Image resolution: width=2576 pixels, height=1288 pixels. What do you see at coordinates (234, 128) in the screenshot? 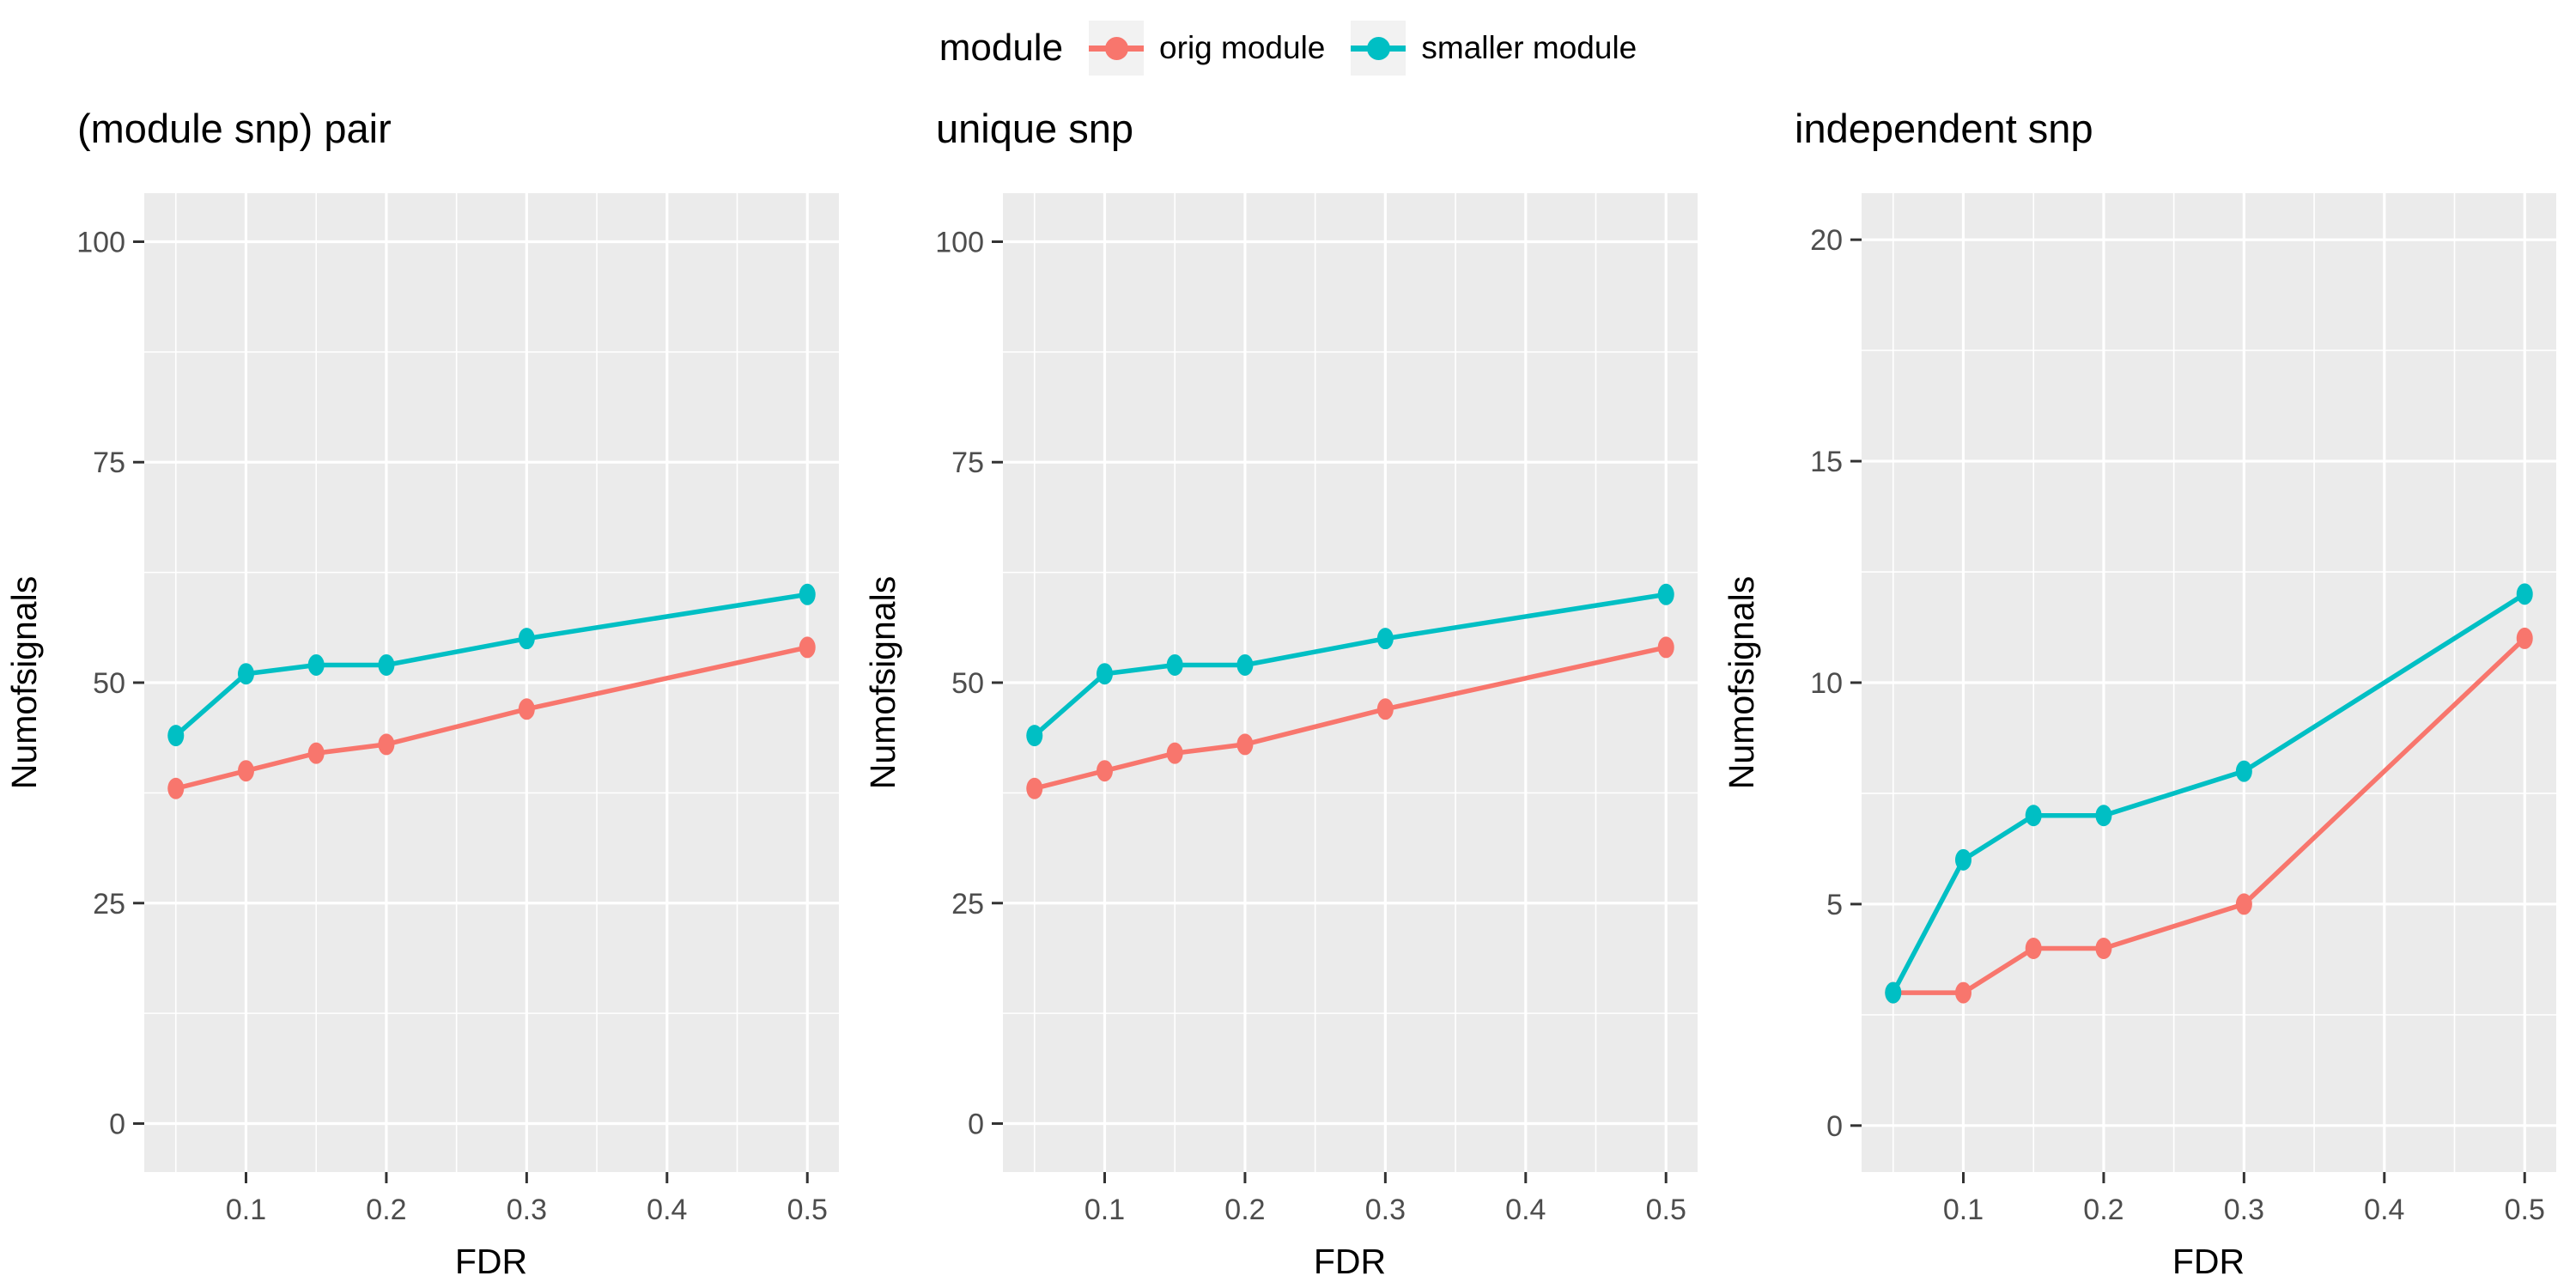
I see `facet-title: (module snp) pair` at bounding box center [234, 128].